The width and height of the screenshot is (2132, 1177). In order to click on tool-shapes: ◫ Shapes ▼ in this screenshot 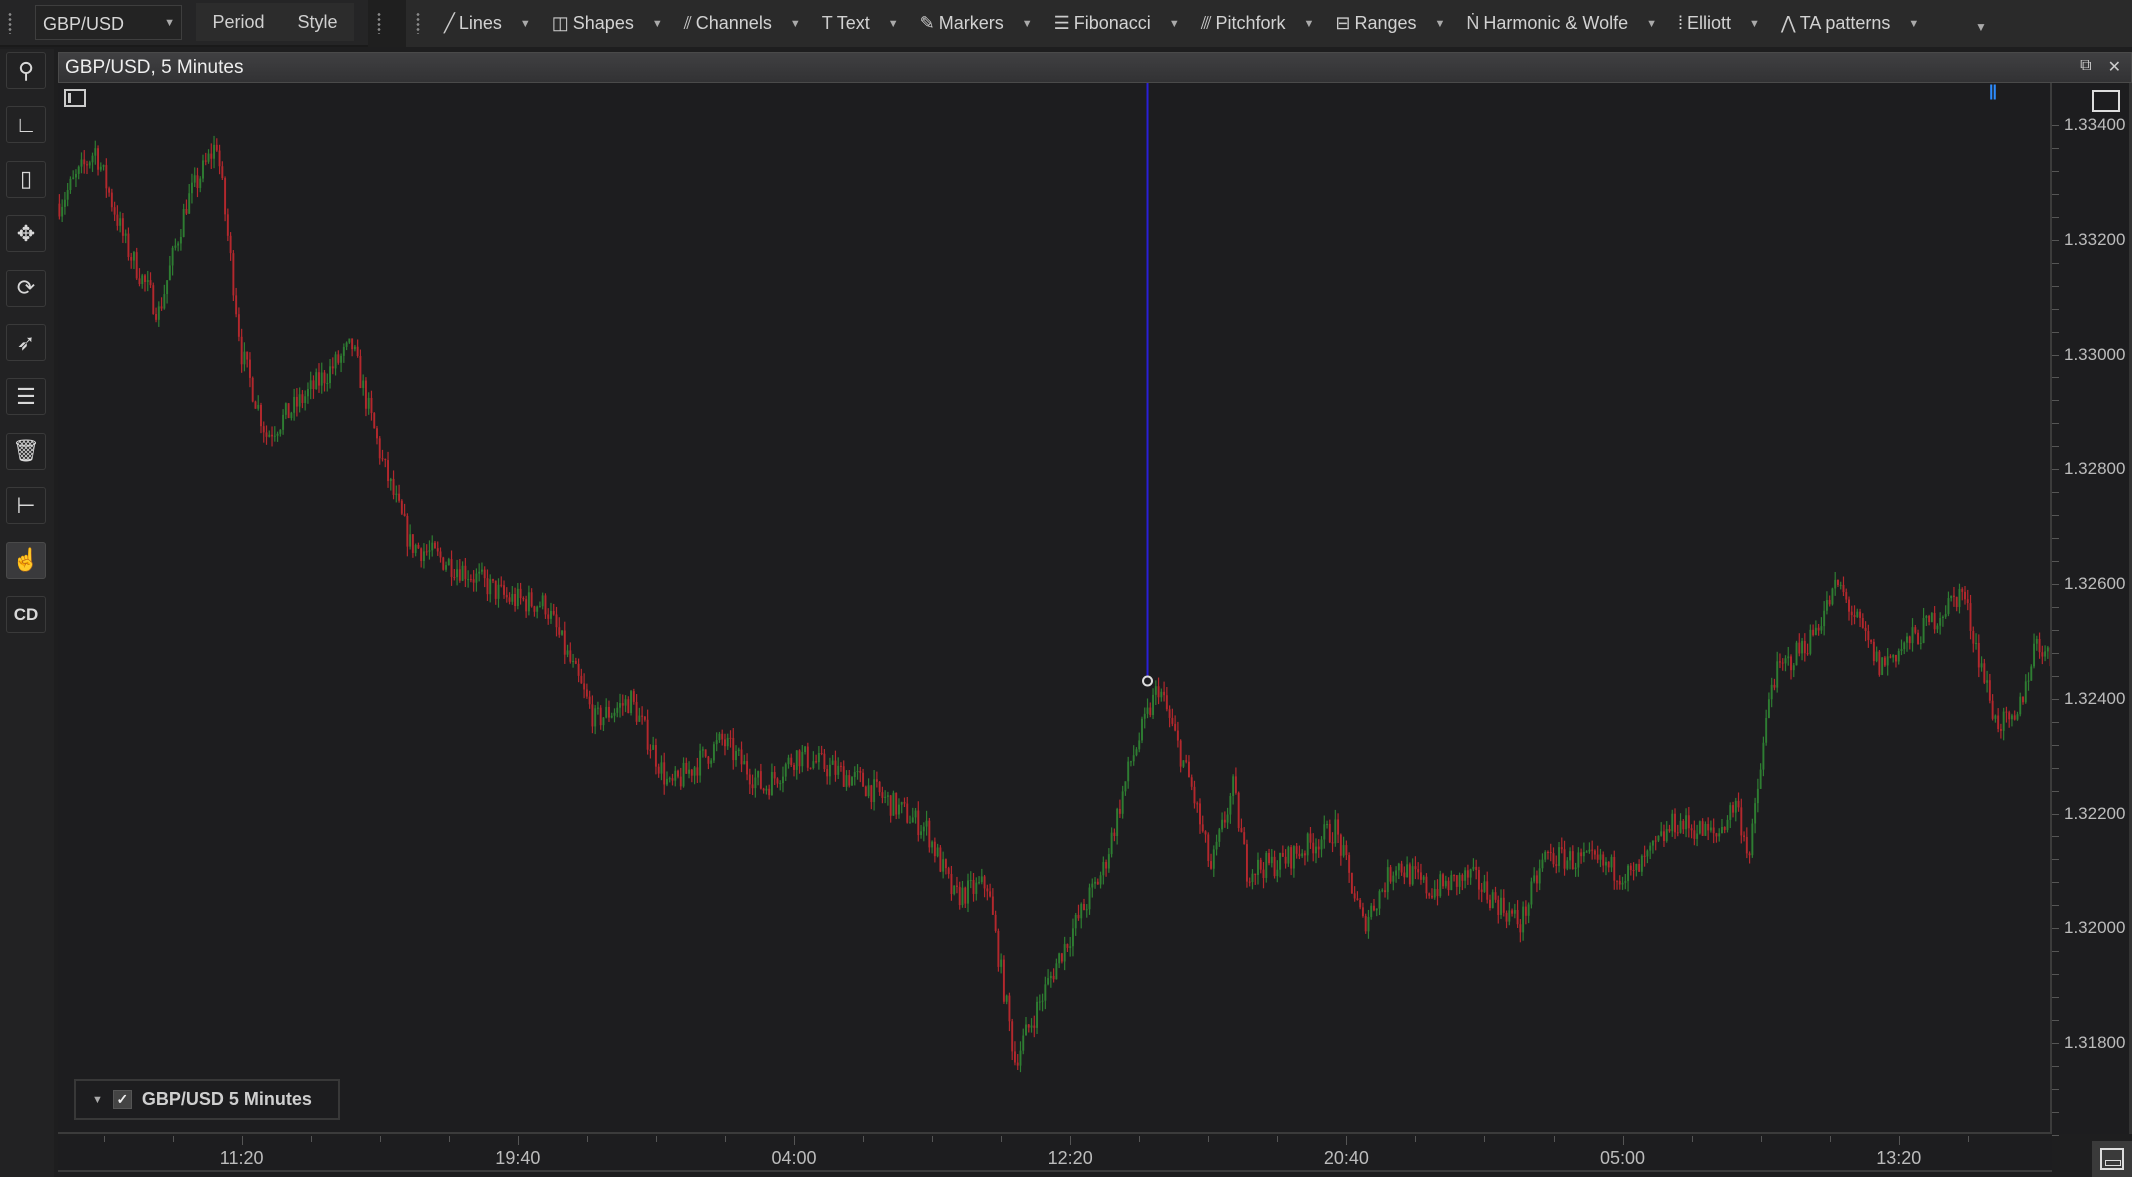, I will do `click(607, 23)`.